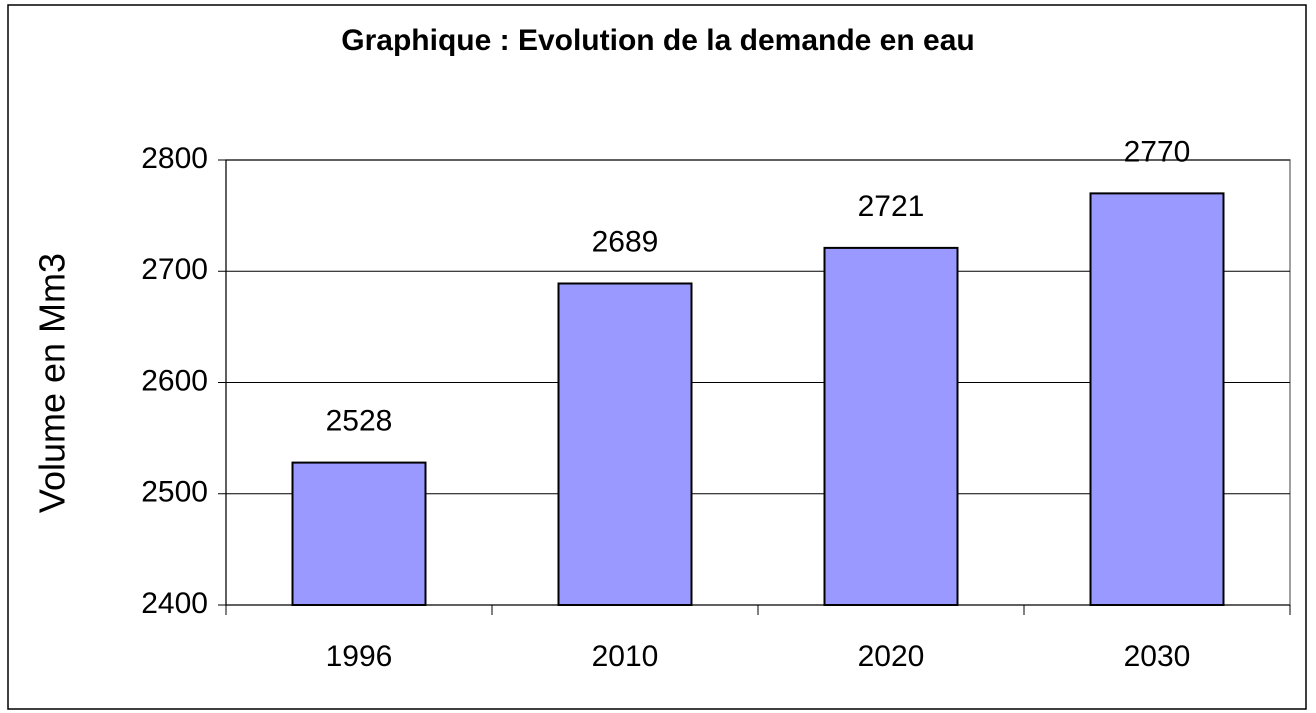  I want to click on data-label: 2689, so click(625, 241).